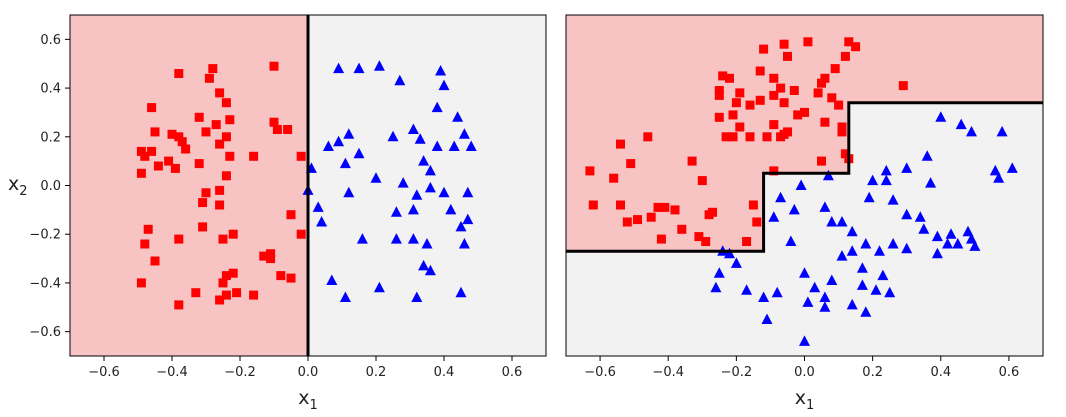  What do you see at coordinates (940, 372) in the screenshot?
I see `x-tick-label: 0.4` at bounding box center [940, 372].